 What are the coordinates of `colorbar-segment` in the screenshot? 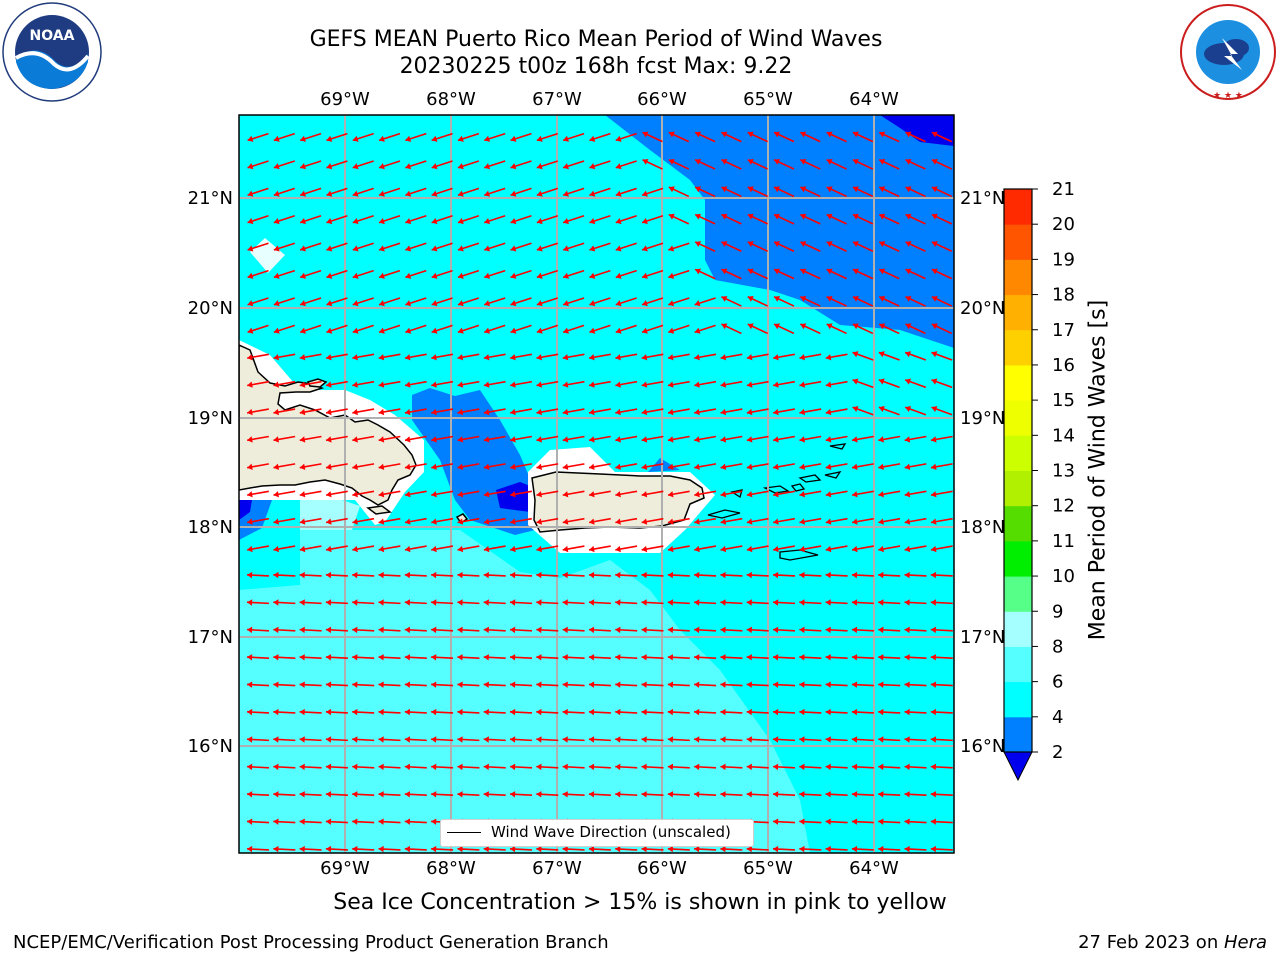 It's located at (1018, 312).